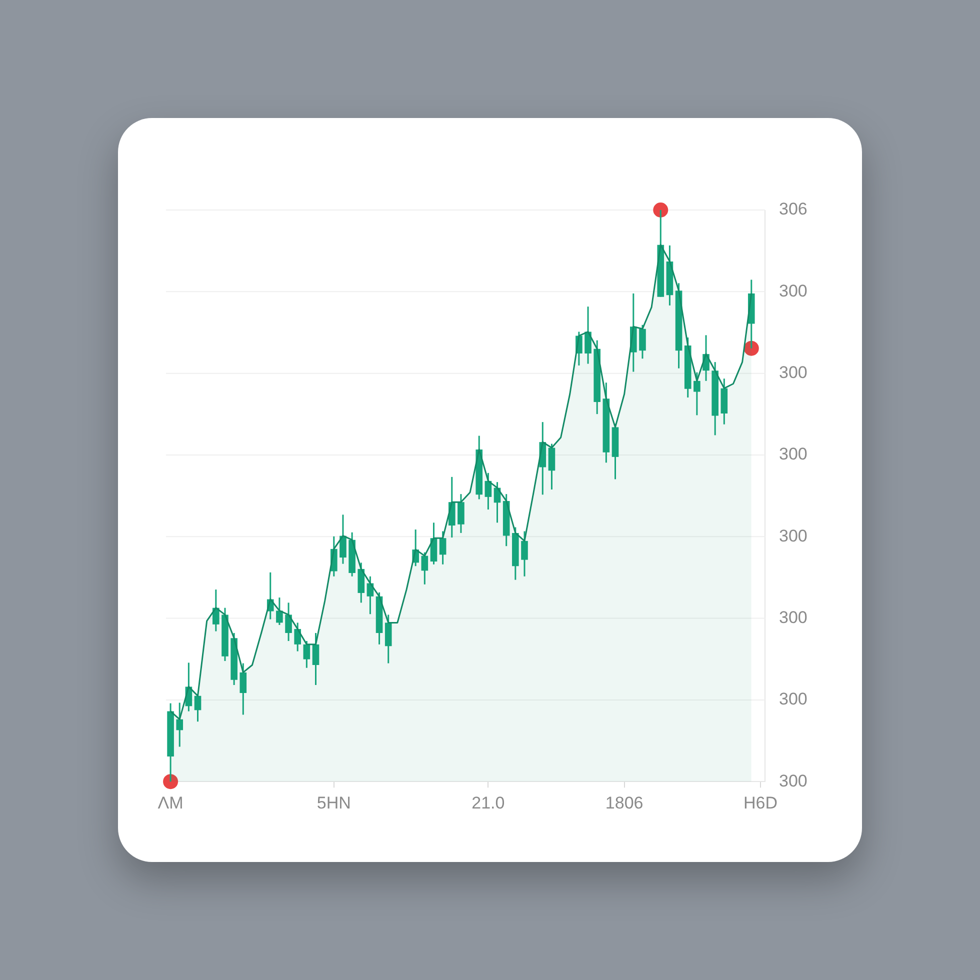  I want to click on x-tick-label: 1806, so click(624, 802).